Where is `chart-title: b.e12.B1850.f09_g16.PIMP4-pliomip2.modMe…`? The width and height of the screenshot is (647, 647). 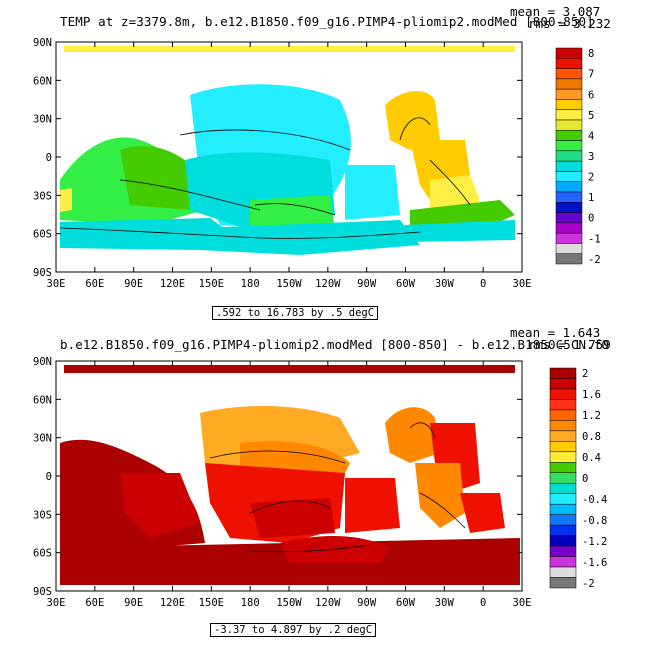 chart-title: b.e12.B1850.f09_g16.PIMP4-pliomip2.modMe… is located at coordinates (335, 344).